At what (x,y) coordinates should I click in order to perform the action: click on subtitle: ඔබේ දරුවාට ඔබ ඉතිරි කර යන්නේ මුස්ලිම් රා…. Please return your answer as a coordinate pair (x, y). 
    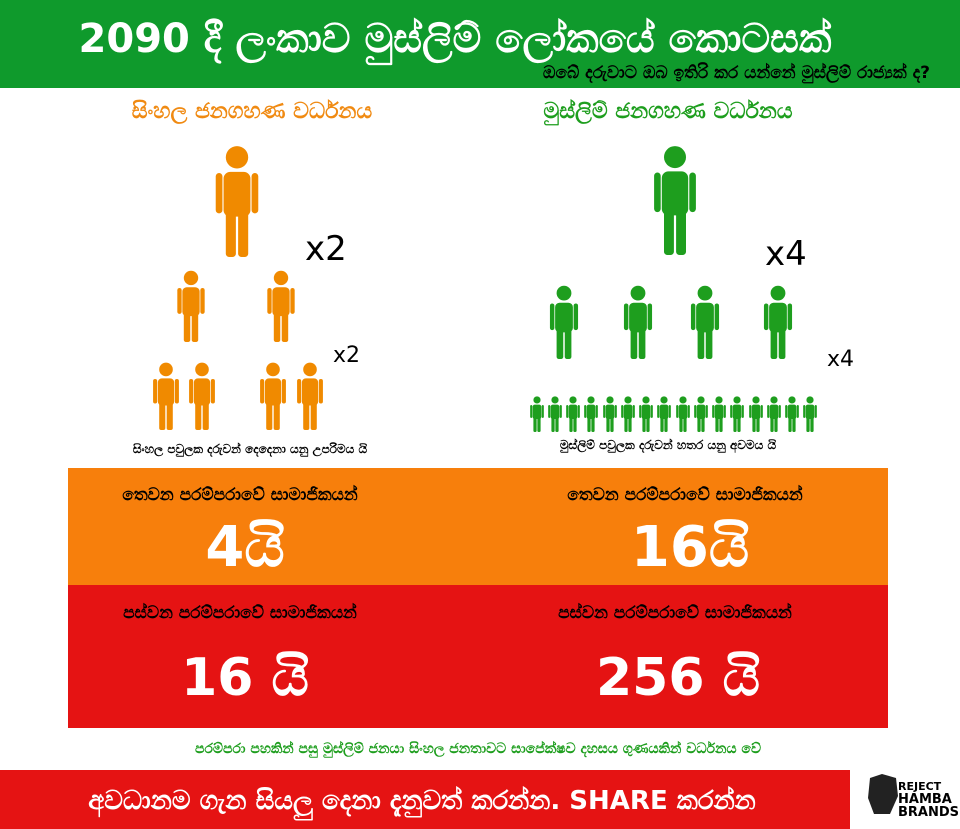
    Looking at the image, I should click on (736, 73).